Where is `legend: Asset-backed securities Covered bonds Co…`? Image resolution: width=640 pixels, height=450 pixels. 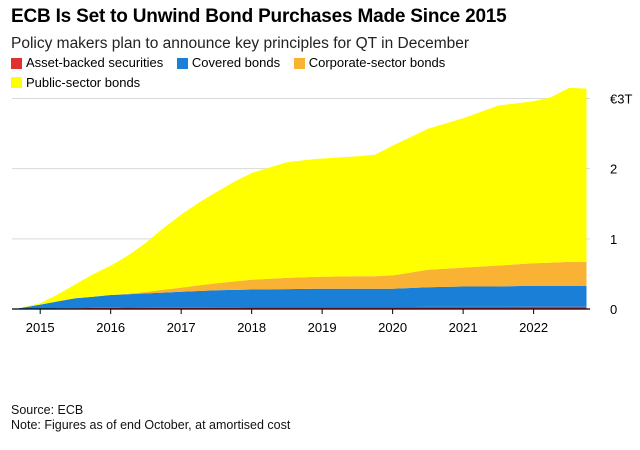 legend: Asset-backed securities Covered bonds Co… is located at coordinates (291, 73).